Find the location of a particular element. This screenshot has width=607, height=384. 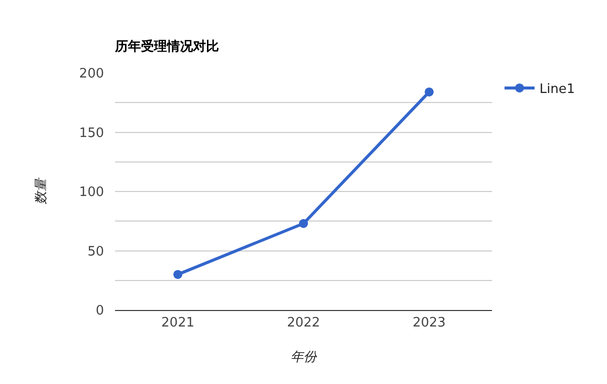

y-axis-title: 数量 is located at coordinates (42, 190).